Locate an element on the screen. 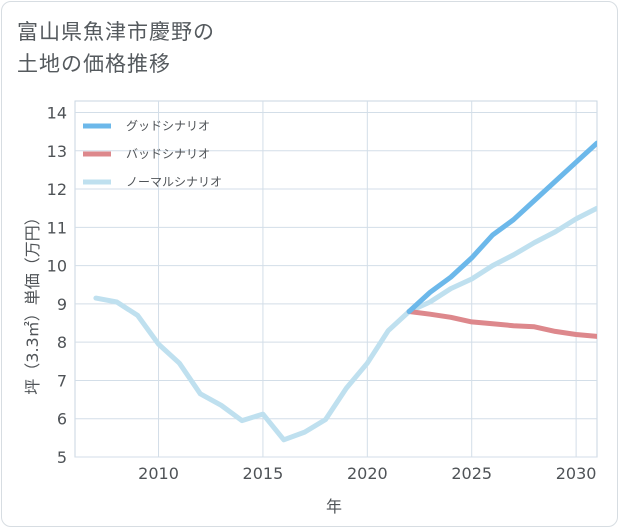 The image size is (621, 530). y-axis-title: 坪（3.3㎡）単価（万円） is located at coordinates (32, 301).